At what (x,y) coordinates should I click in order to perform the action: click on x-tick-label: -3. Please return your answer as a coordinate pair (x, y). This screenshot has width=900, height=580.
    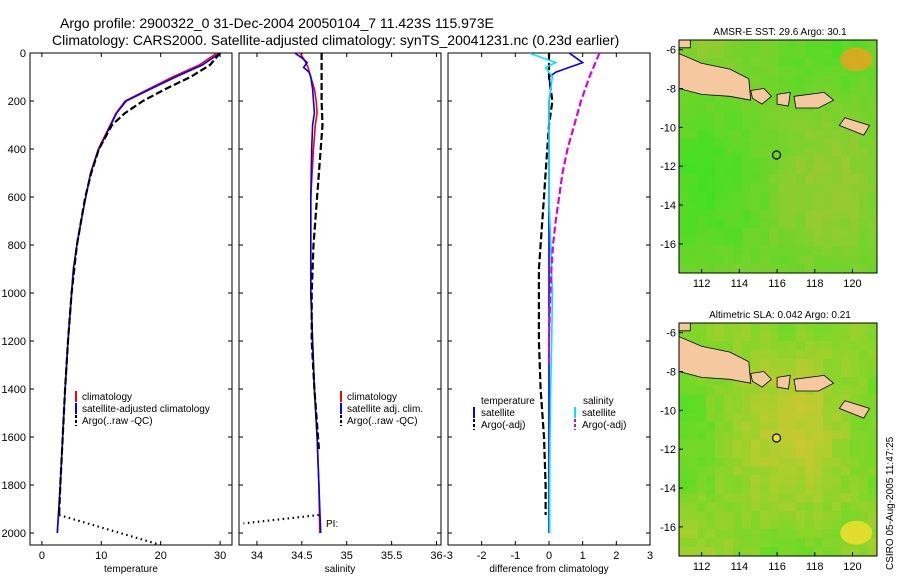
    Looking at the image, I should click on (448, 556).